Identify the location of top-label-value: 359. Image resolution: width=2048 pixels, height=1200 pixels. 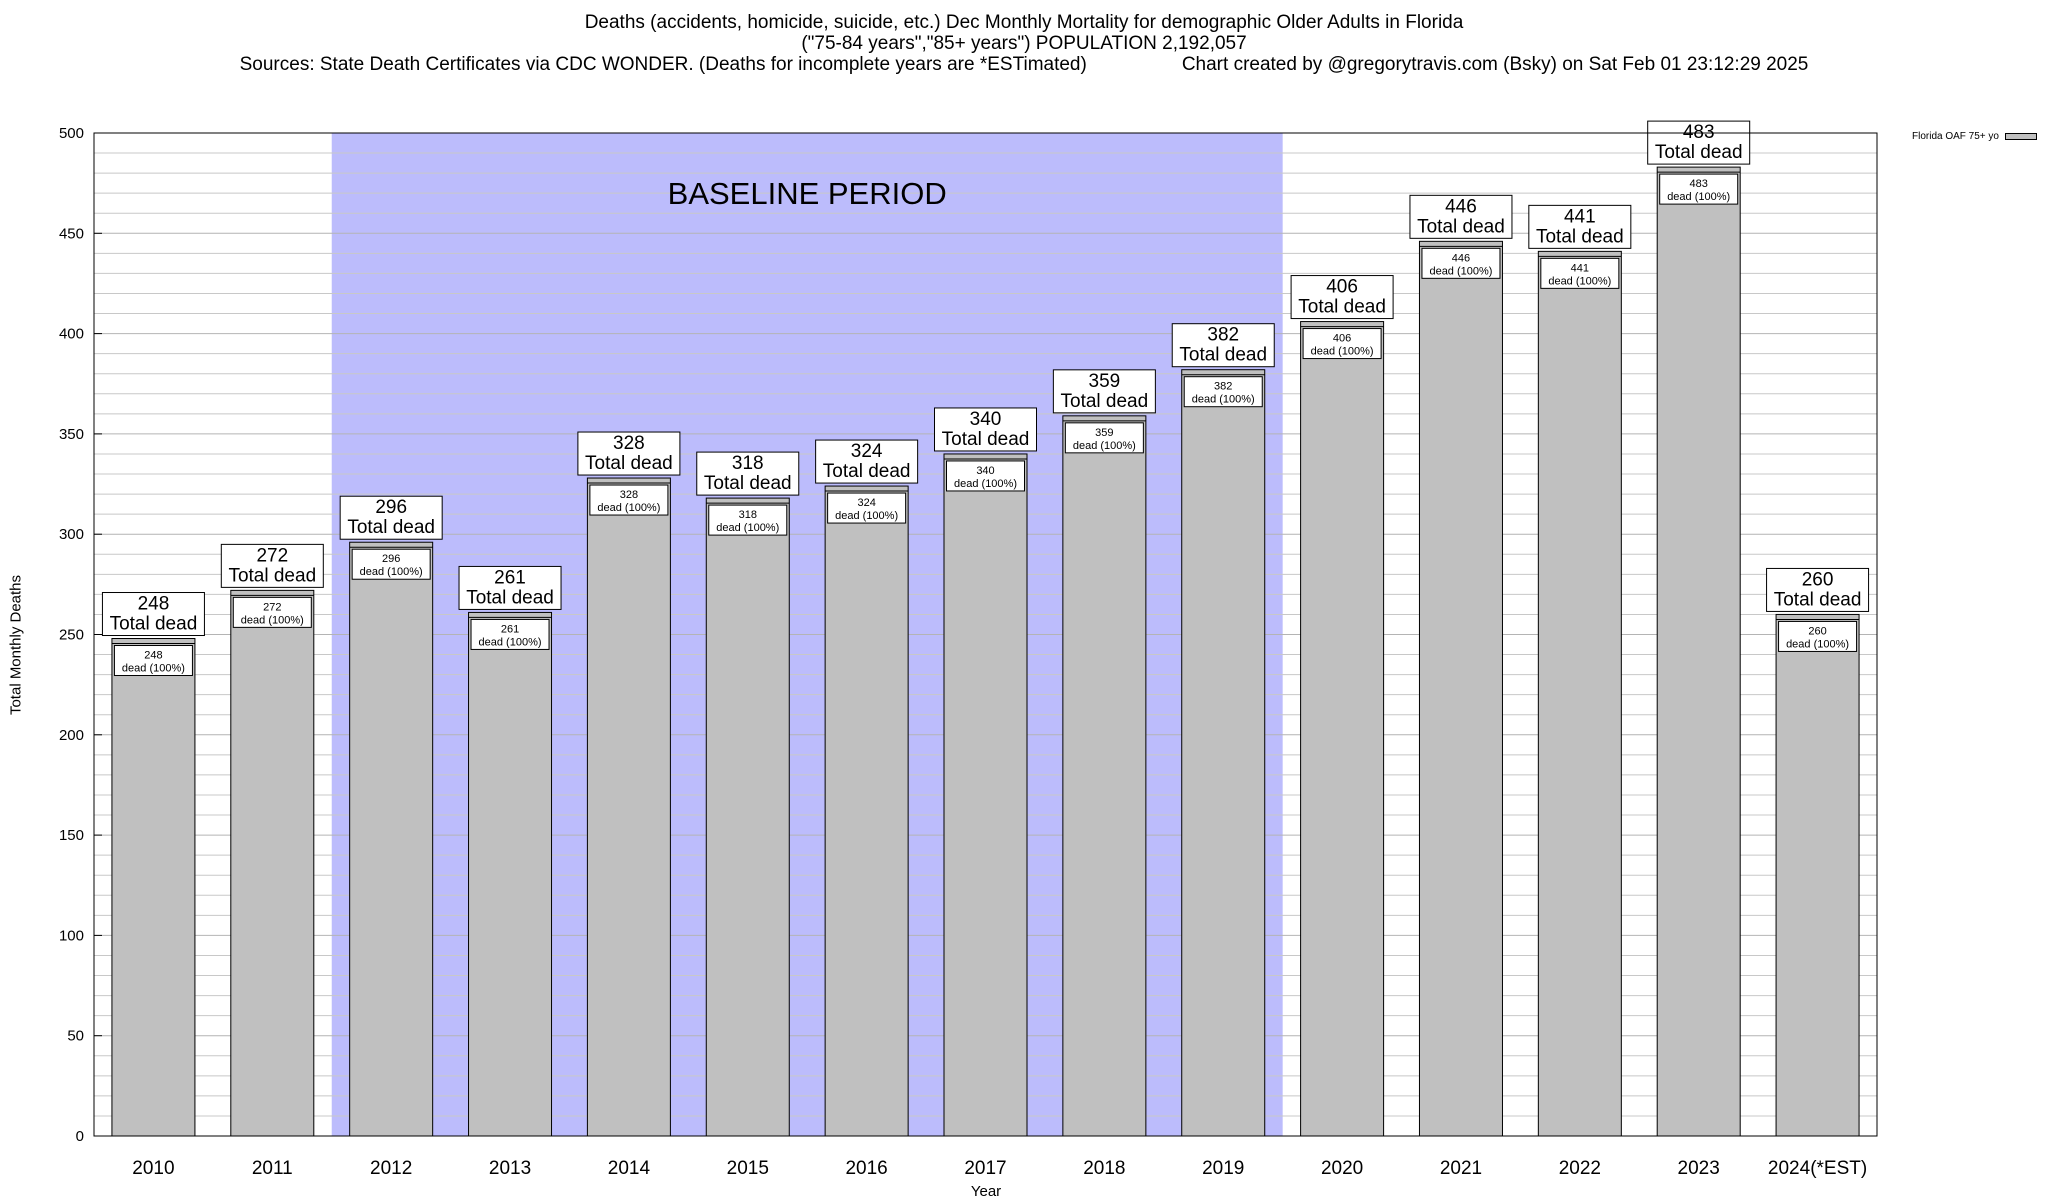
(1105, 381).